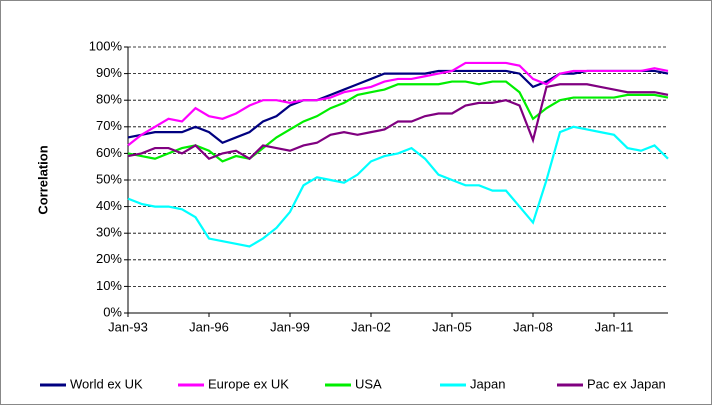 This screenshot has height=410, width=712. What do you see at coordinates (209, 326) in the screenshot?
I see `x-tick-label: Jan-96` at bounding box center [209, 326].